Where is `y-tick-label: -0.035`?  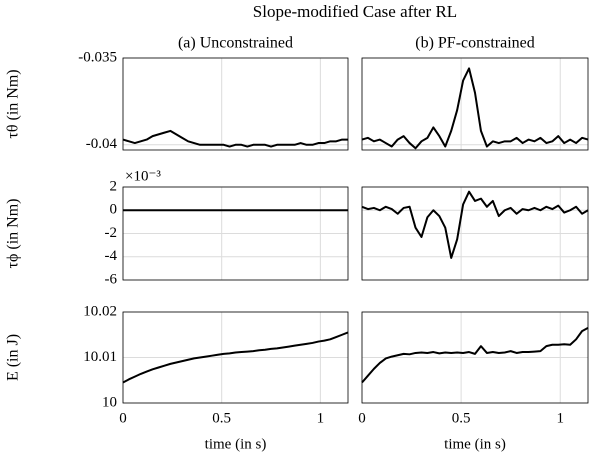 y-tick-label: -0.035 is located at coordinates (97, 57).